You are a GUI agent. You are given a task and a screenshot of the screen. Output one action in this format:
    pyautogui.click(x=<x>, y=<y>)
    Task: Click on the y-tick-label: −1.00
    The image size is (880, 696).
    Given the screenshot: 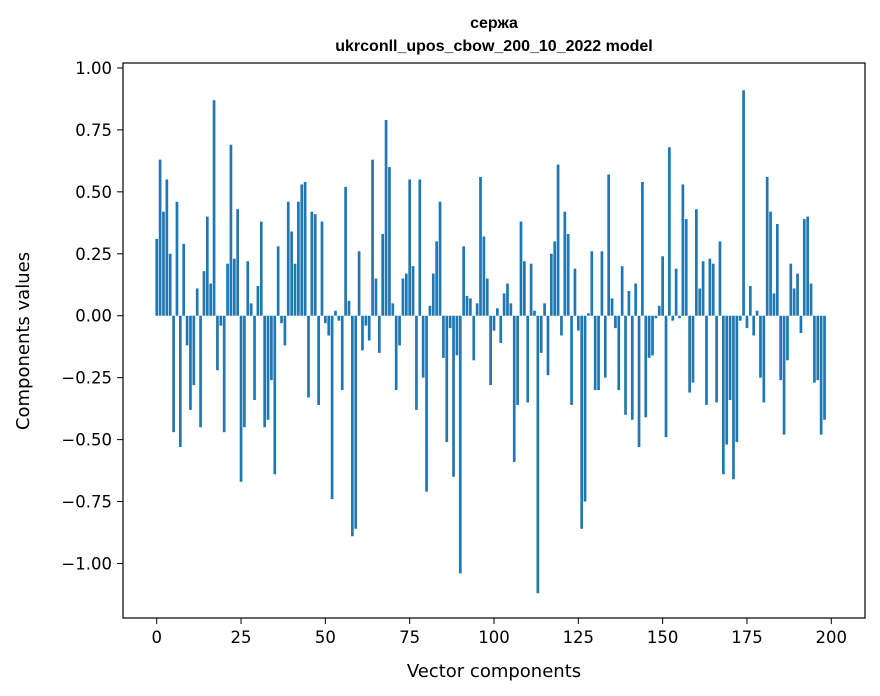 What is the action you would take?
    pyautogui.click(x=86, y=563)
    